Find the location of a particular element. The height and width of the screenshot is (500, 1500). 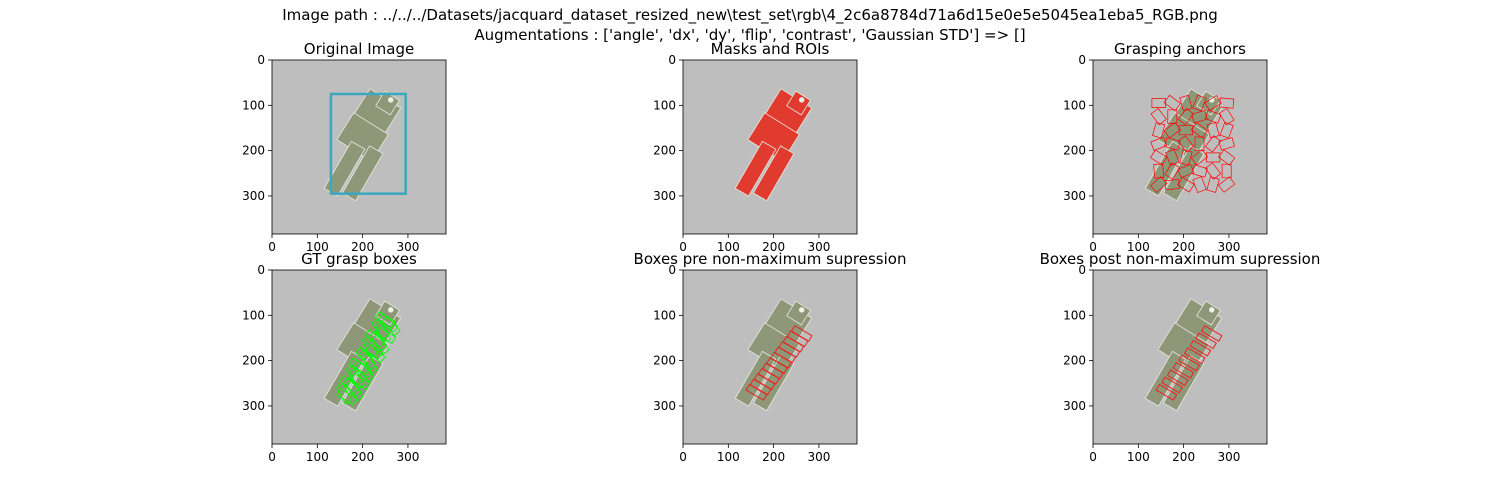

panel-title: Boxes post non-maximum supression is located at coordinates (1180, 259).